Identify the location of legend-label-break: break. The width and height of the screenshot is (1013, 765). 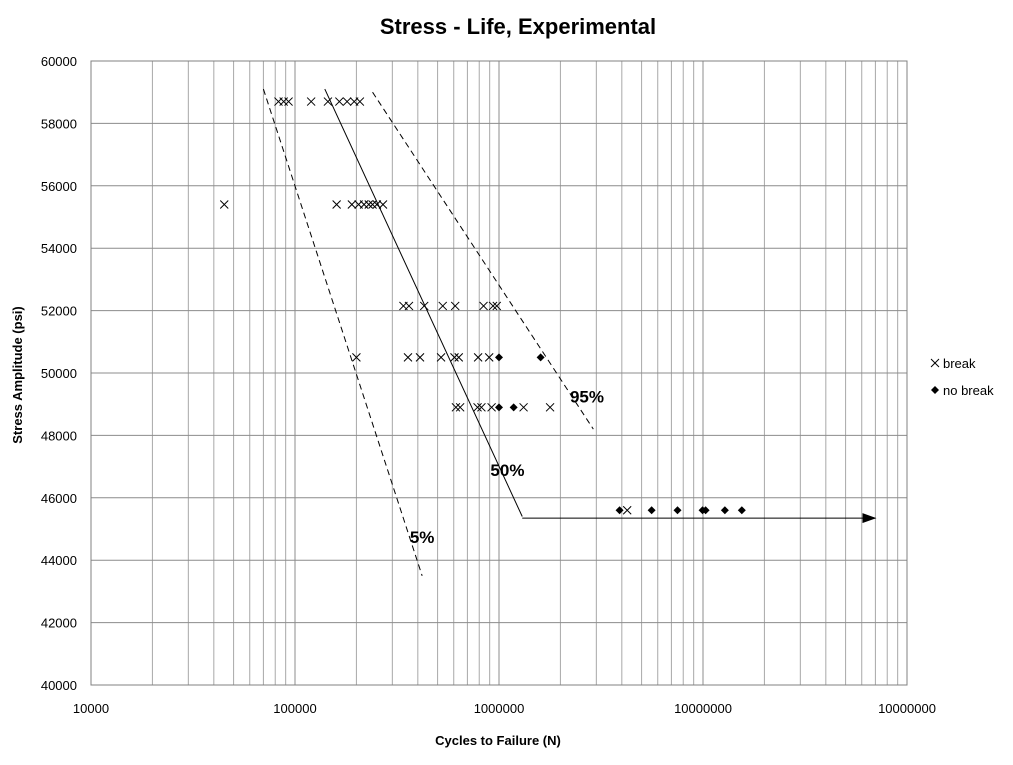
(959, 363).